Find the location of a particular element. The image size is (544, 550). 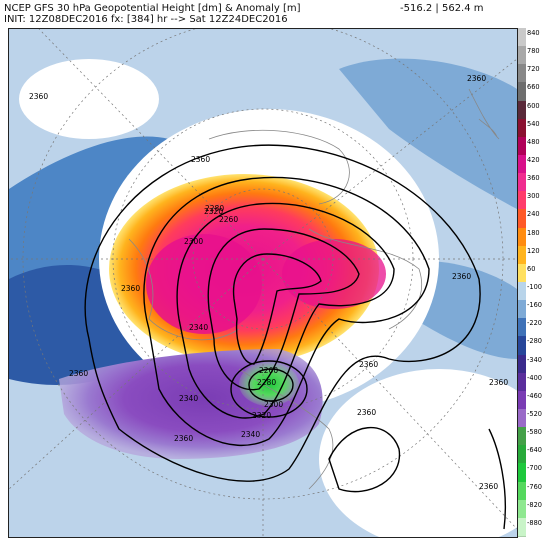

legend-label: -640 is located at coordinates (534, 450).